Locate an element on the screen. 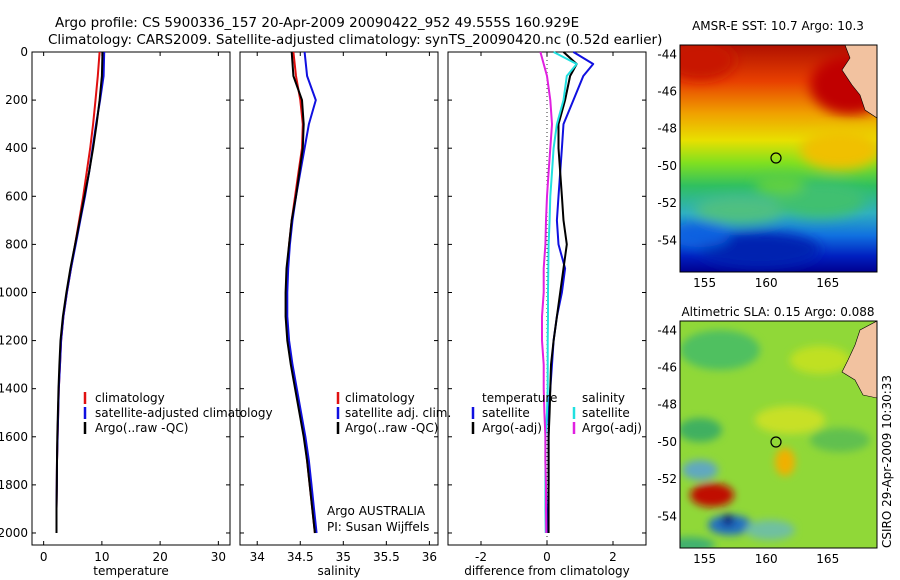 The image size is (900, 580). legend-label-satellite: satellite adj. clim. is located at coordinates (398, 413).